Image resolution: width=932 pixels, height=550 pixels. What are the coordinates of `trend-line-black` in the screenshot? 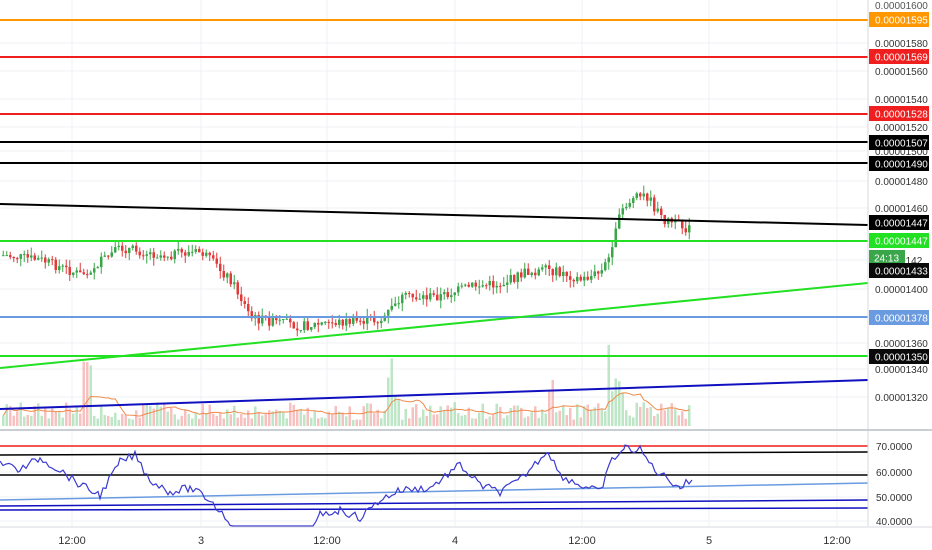 It's located at (434, 214).